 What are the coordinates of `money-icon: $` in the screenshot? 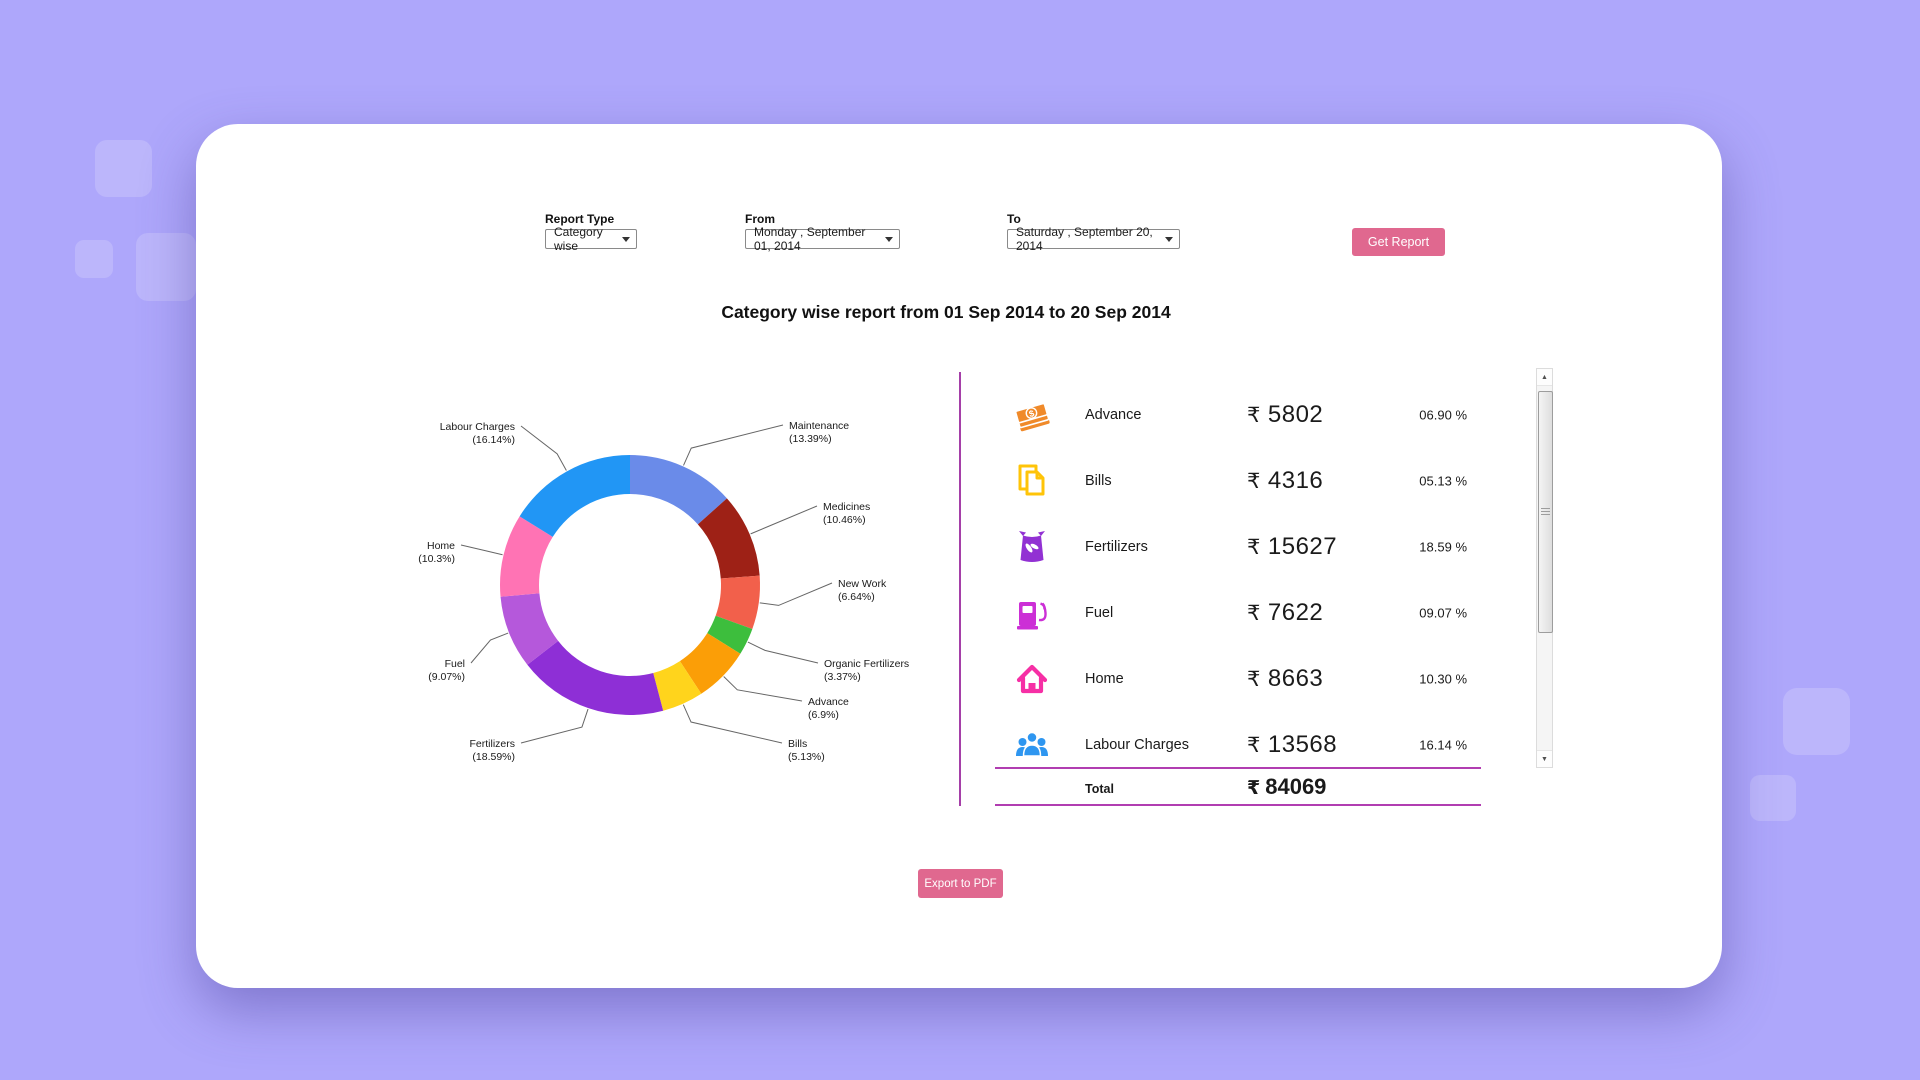 It's located at (1032, 415).